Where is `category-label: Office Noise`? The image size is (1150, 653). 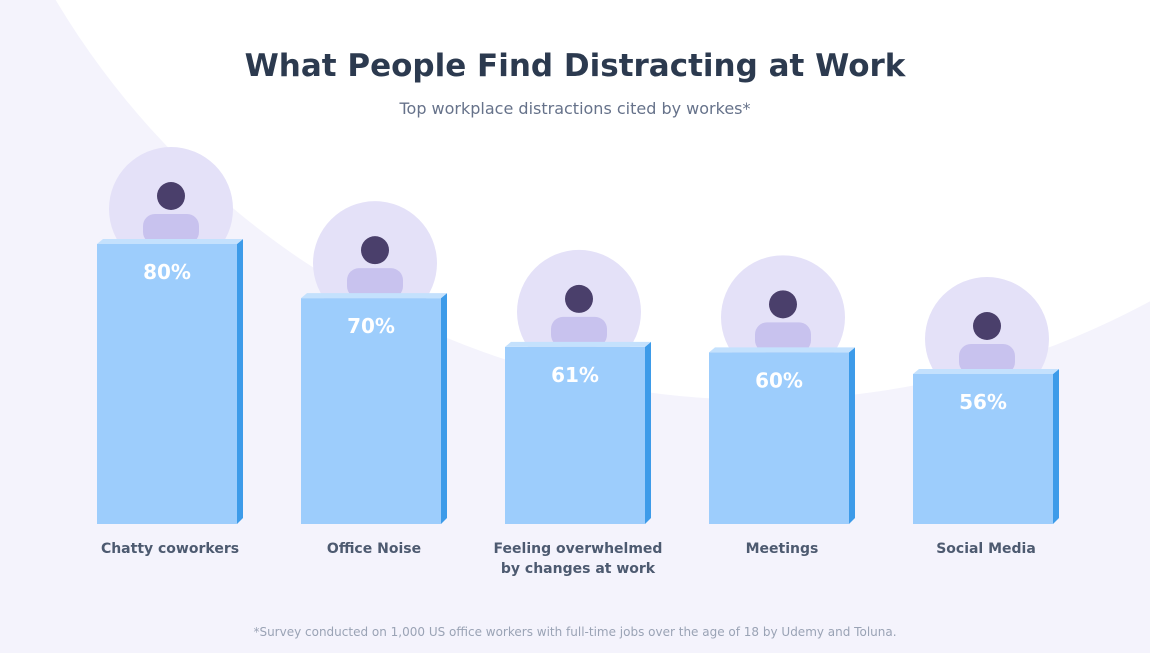
category-label: Office Noise is located at coordinates (374, 549).